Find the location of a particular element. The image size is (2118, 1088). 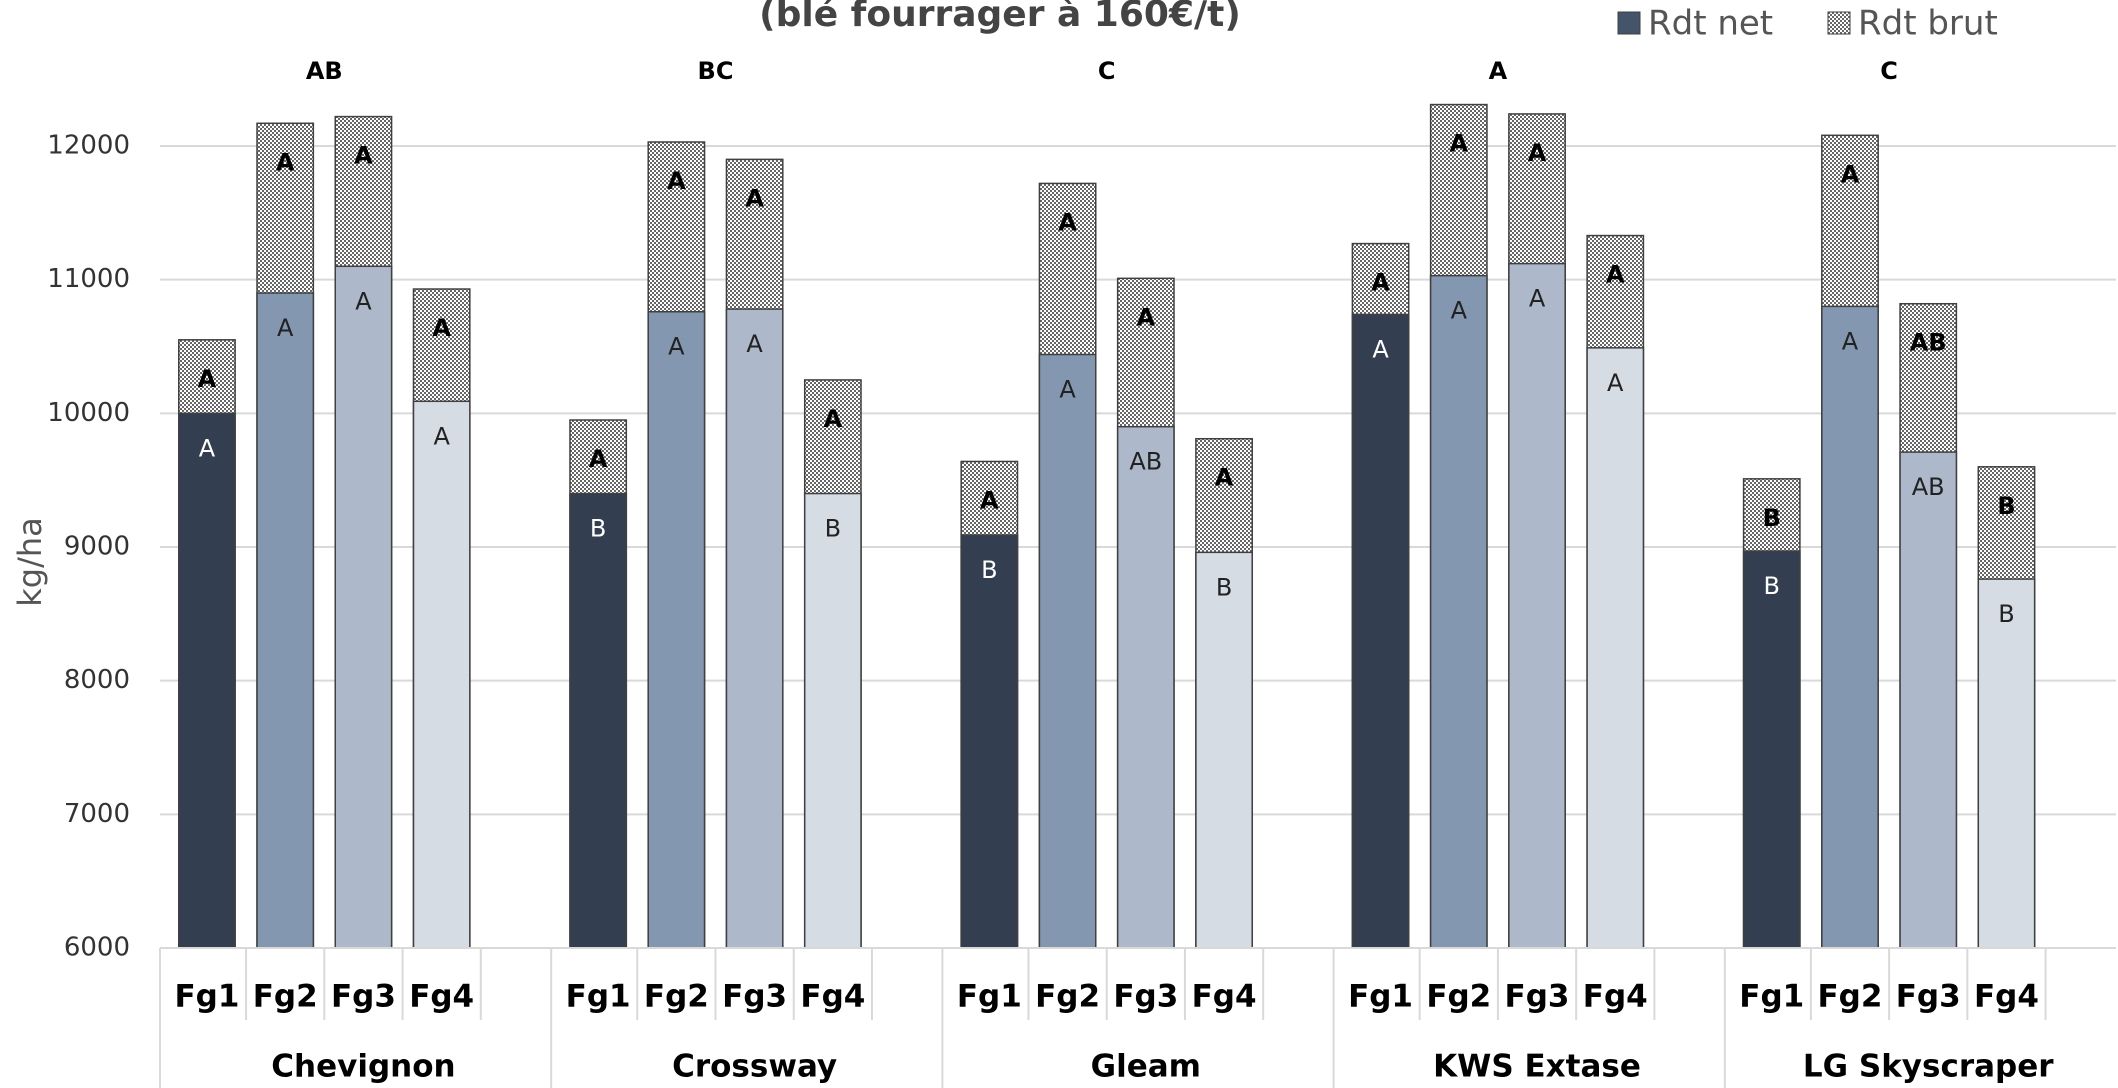

legend-label: Rdt brut is located at coordinates (1928, 24).